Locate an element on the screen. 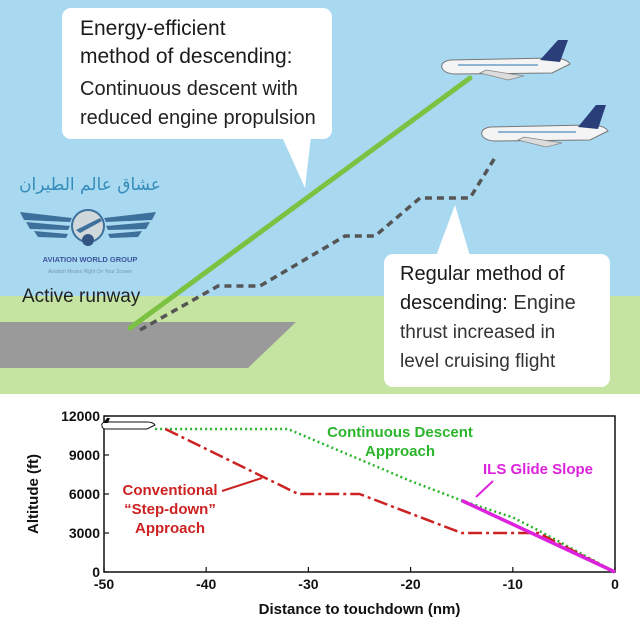 This screenshot has height=621, width=640. aircraft-upper-icon is located at coordinates (506, 60).